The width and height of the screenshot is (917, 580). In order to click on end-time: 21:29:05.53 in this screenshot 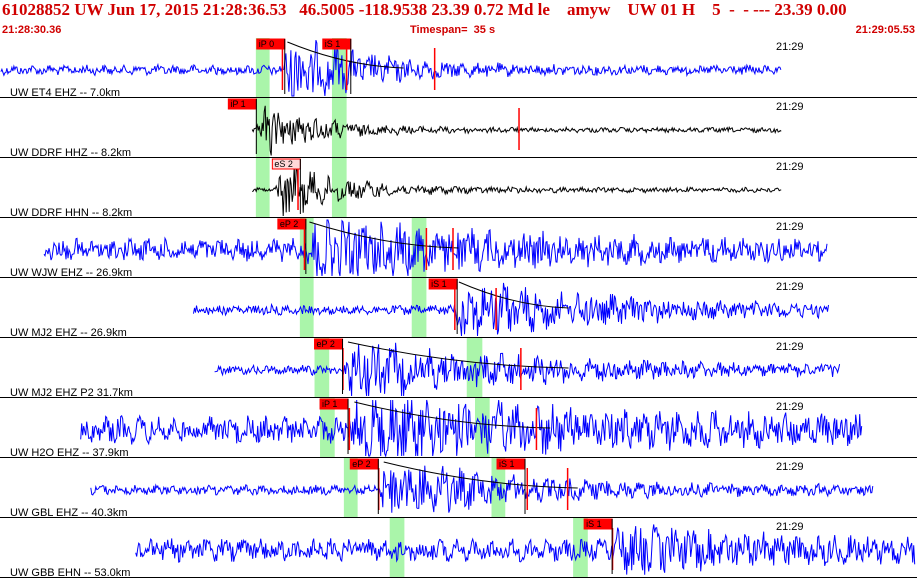, I will do `click(885, 30)`.